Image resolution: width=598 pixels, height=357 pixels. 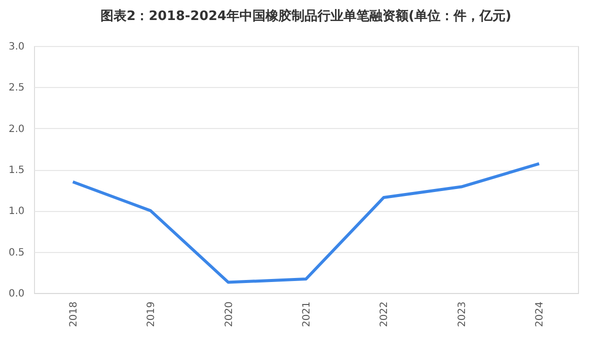 What do you see at coordinates (306, 16) in the screenshot?
I see `chart-title: 图表2：2018-2024年中国橡胶制品行业单笔融资额(单位：件，亿元)` at bounding box center [306, 16].